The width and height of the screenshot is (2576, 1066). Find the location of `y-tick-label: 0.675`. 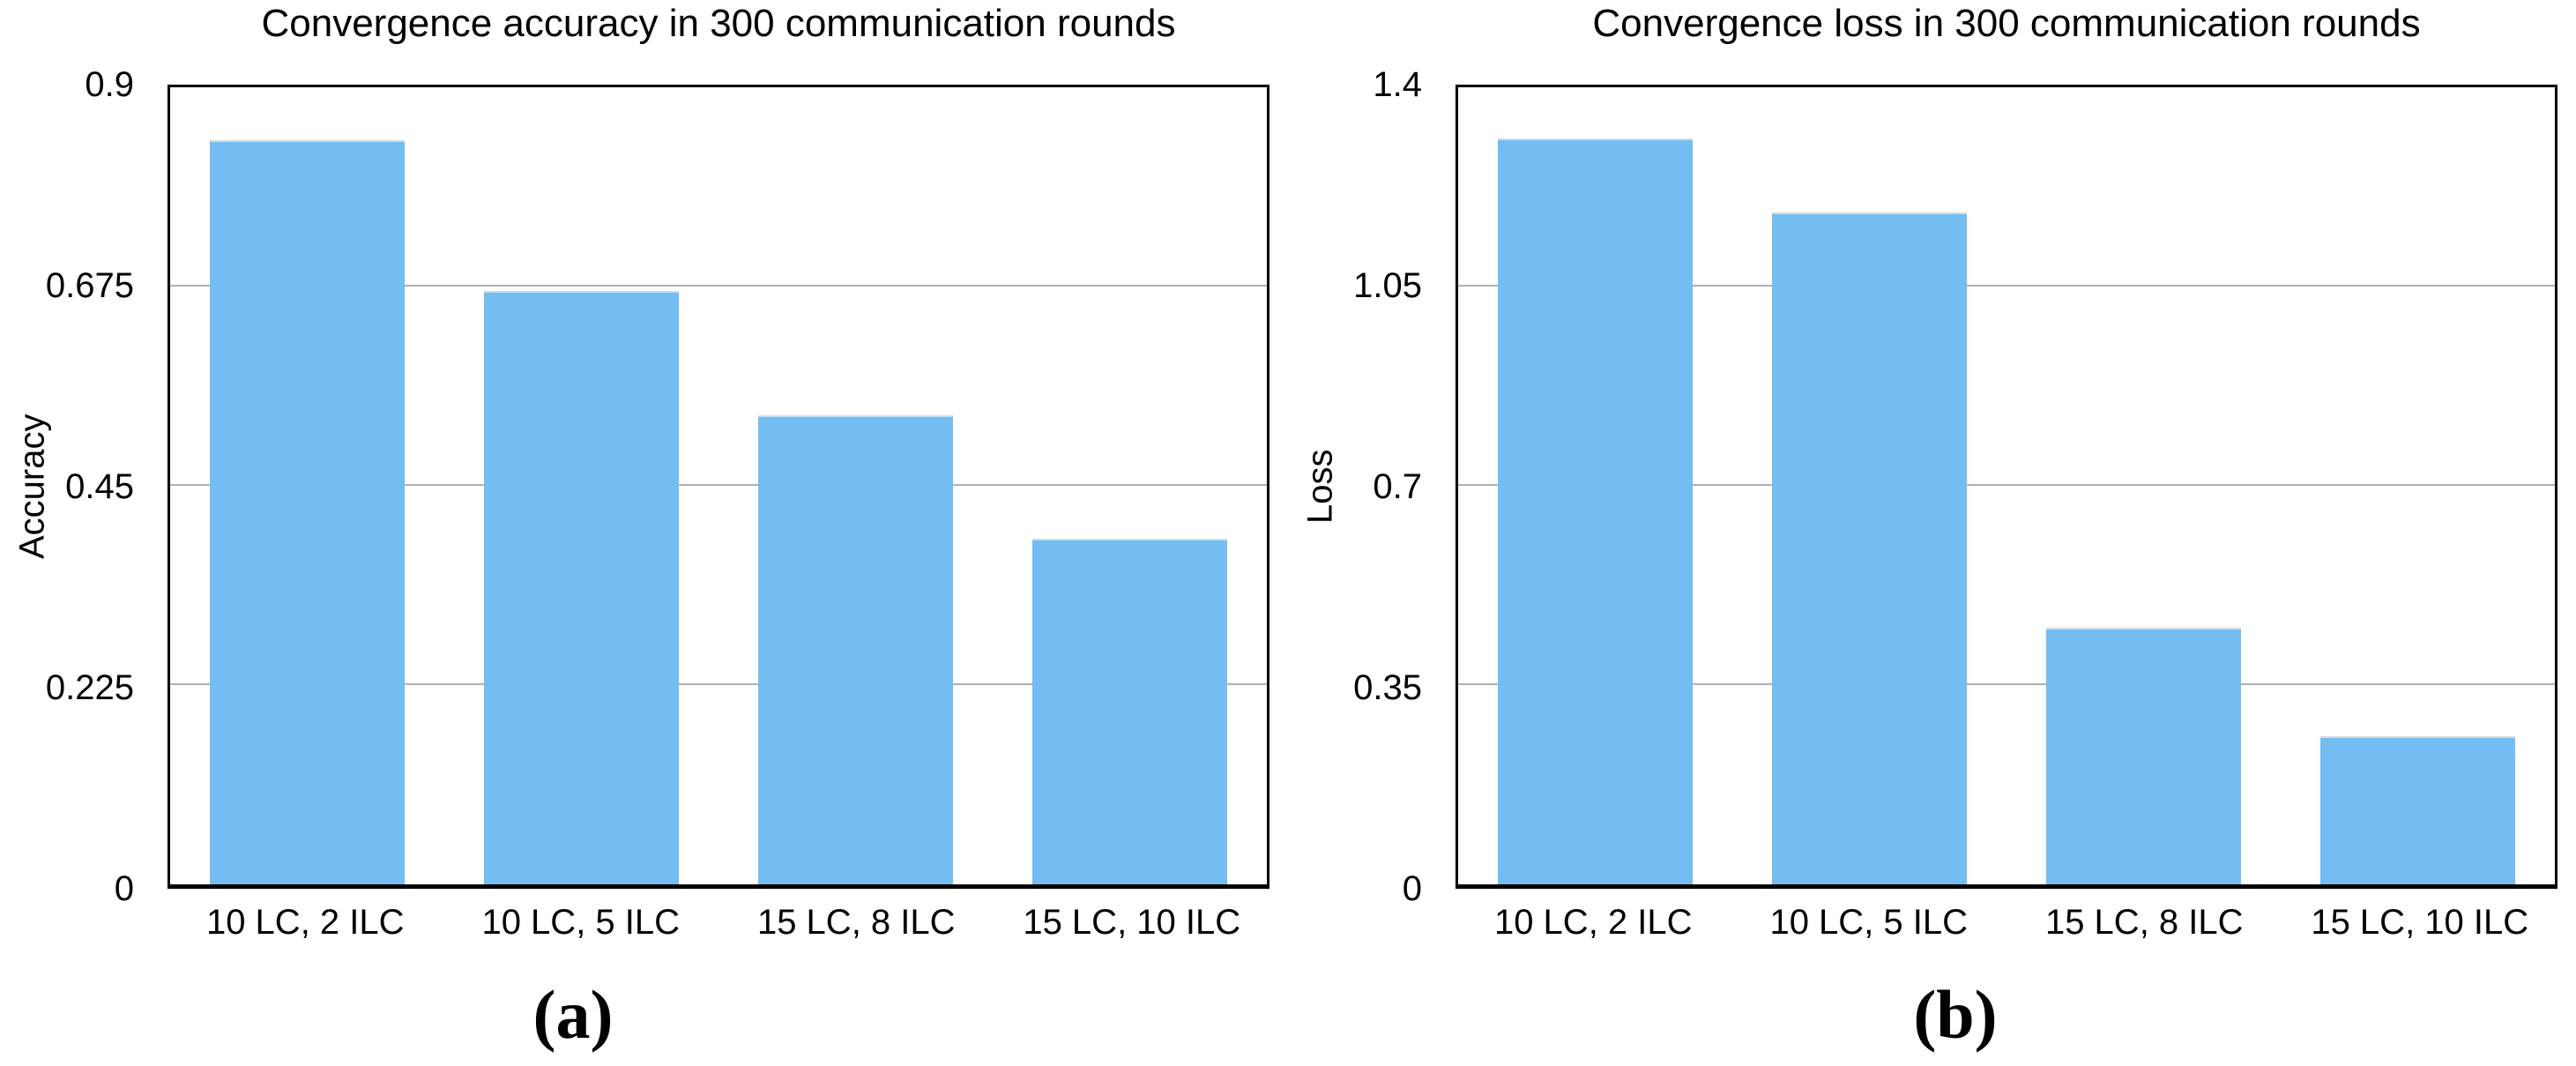

y-tick-label: 0.675 is located at coordinates (89, 285).